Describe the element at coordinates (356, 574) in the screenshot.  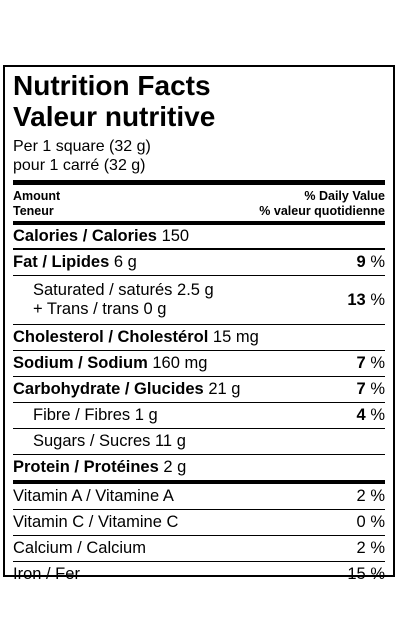
I see `dv: 15` at that location.